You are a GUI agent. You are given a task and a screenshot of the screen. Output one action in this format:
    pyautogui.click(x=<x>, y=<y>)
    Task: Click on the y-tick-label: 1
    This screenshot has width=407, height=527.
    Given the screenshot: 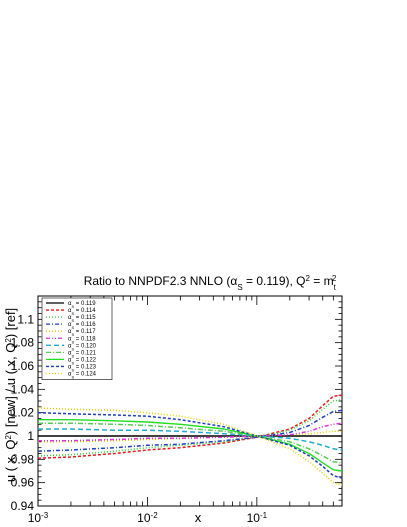 What is the action you would take?
    pyautogui.click(x=30, y=436)
    